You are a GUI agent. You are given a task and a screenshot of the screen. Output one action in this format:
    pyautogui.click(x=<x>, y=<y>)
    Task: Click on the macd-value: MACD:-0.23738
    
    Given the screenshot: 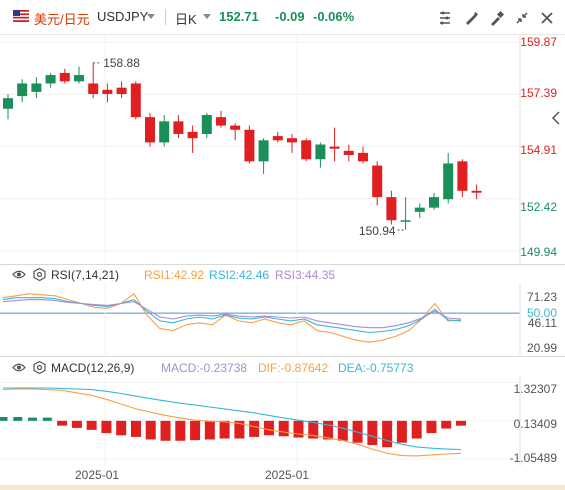 What is the action you would take?
    pyautogui.click(x=204, y=368)
    